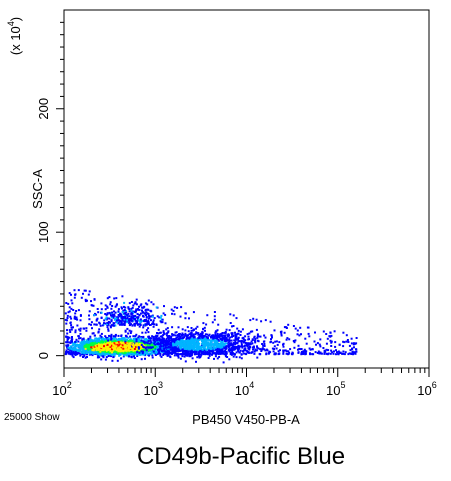 The width and height of the screenshot is (451, 481). I want to click on figure-caption: CD49b-Pacific Blue, so click(241, 456).